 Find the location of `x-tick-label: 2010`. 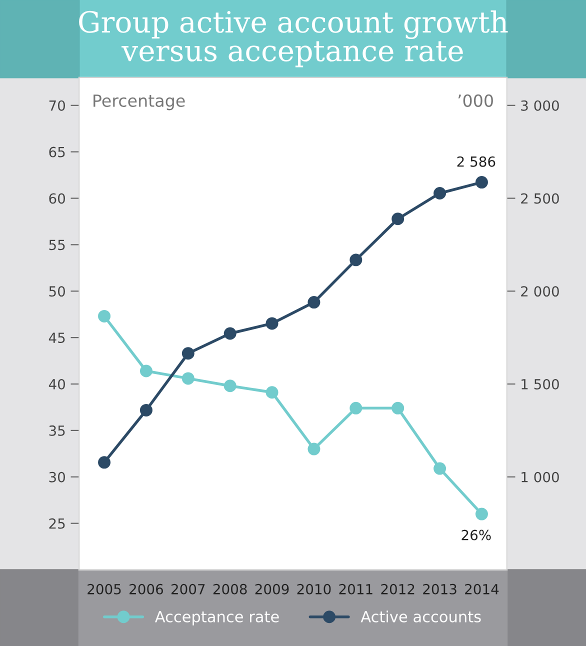

x-tick-label: 2010 is located at coordinates (314, 589).